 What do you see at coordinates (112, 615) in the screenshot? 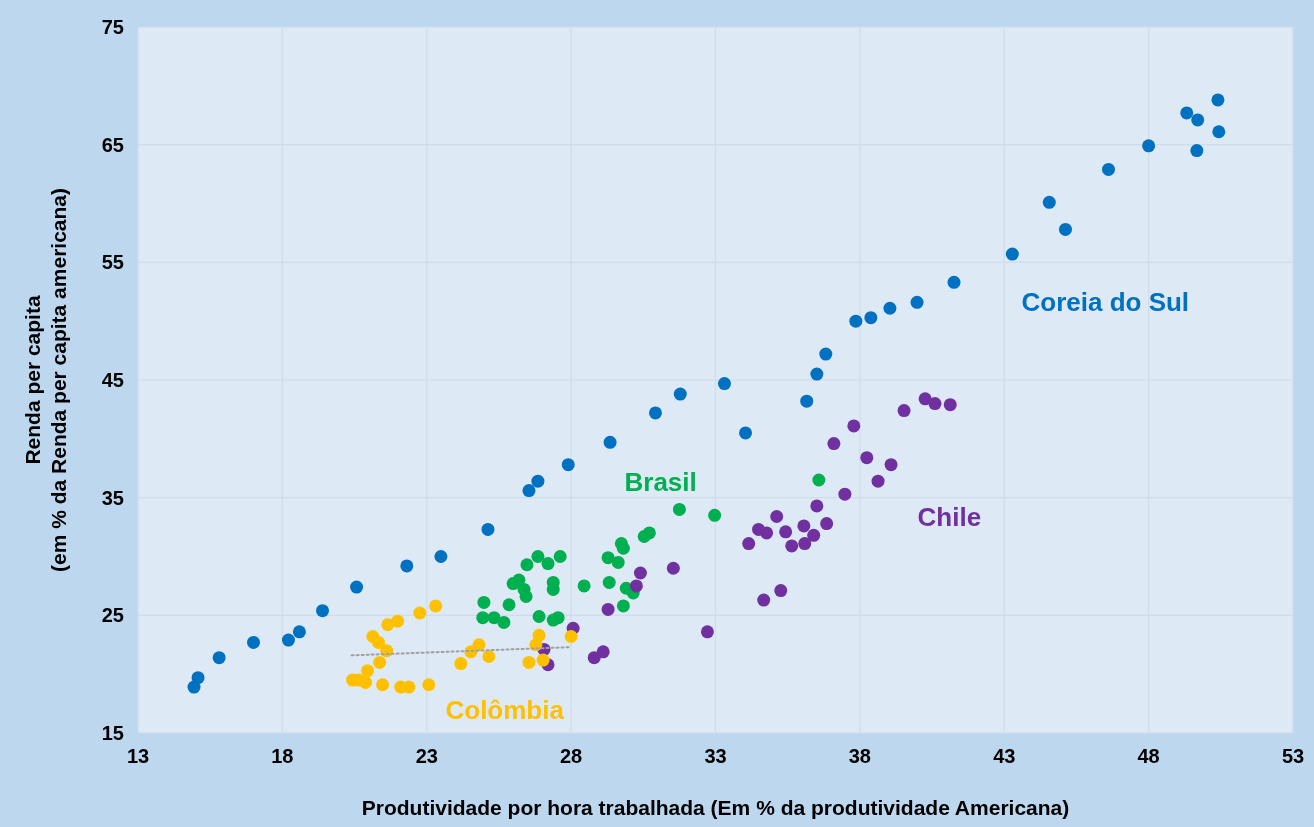
I see `y-tick-label: 25` at bounding box center [112, 615].